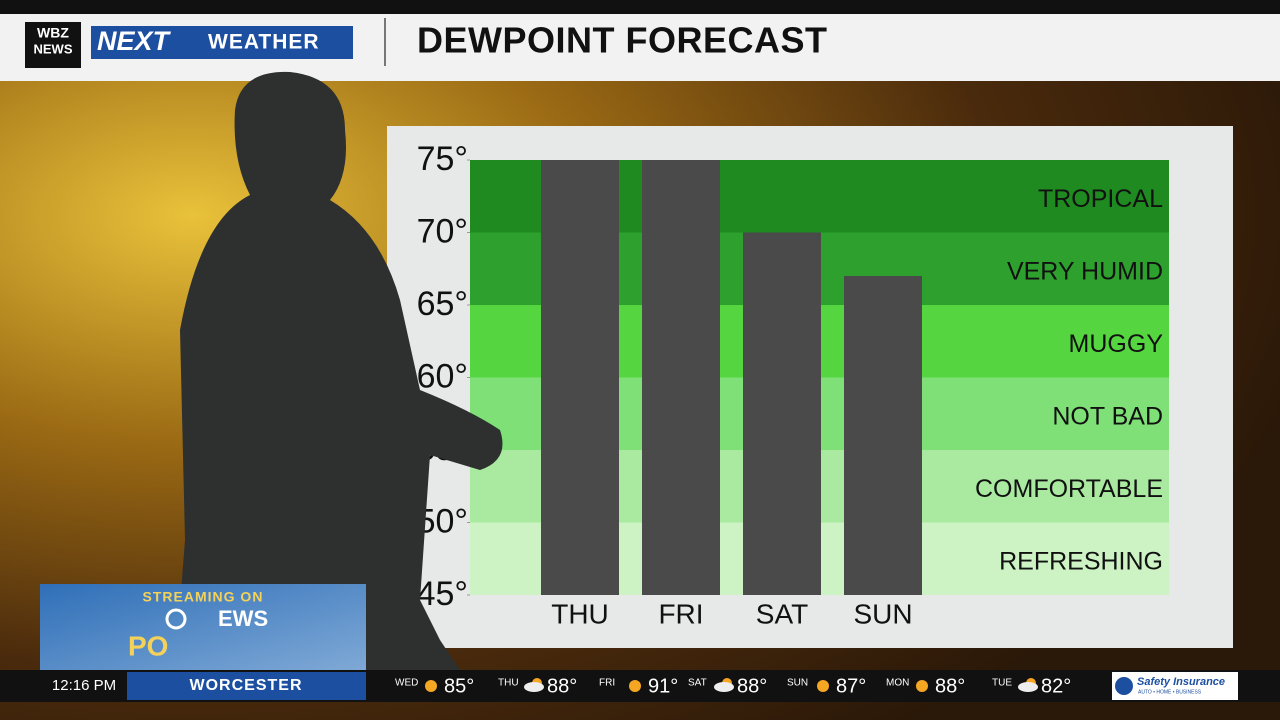  What do you see at coordinates (640, 7) in the screenshot?
I see `top-strip` at bounding box center [640, 7].